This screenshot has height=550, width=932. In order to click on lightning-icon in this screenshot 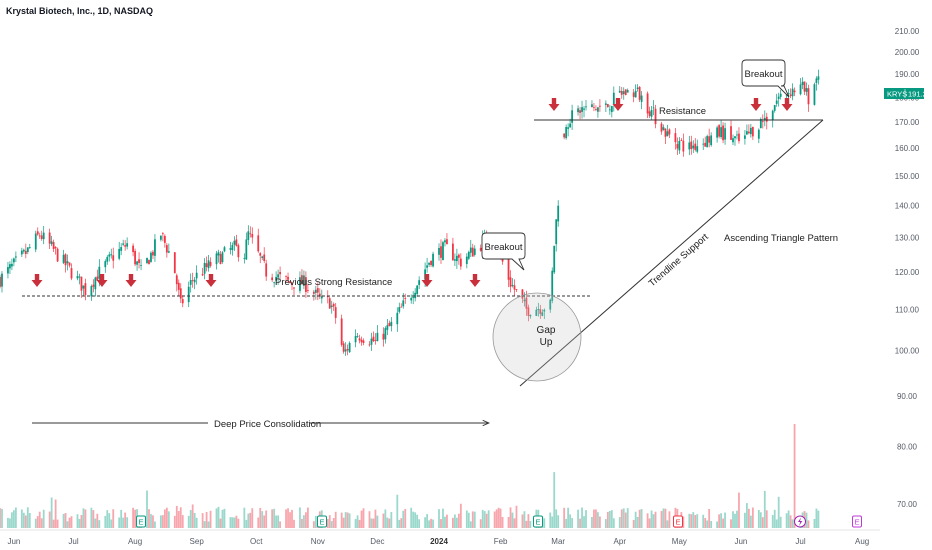, I will do `click(800, 521)`.